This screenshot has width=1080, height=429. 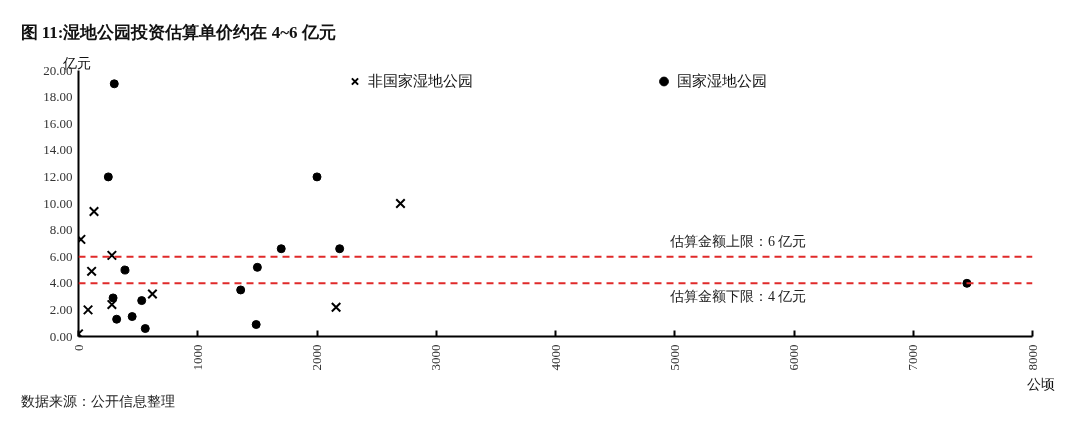 I want to click on x-tick-label: 4000, so click(x=555, y=357).